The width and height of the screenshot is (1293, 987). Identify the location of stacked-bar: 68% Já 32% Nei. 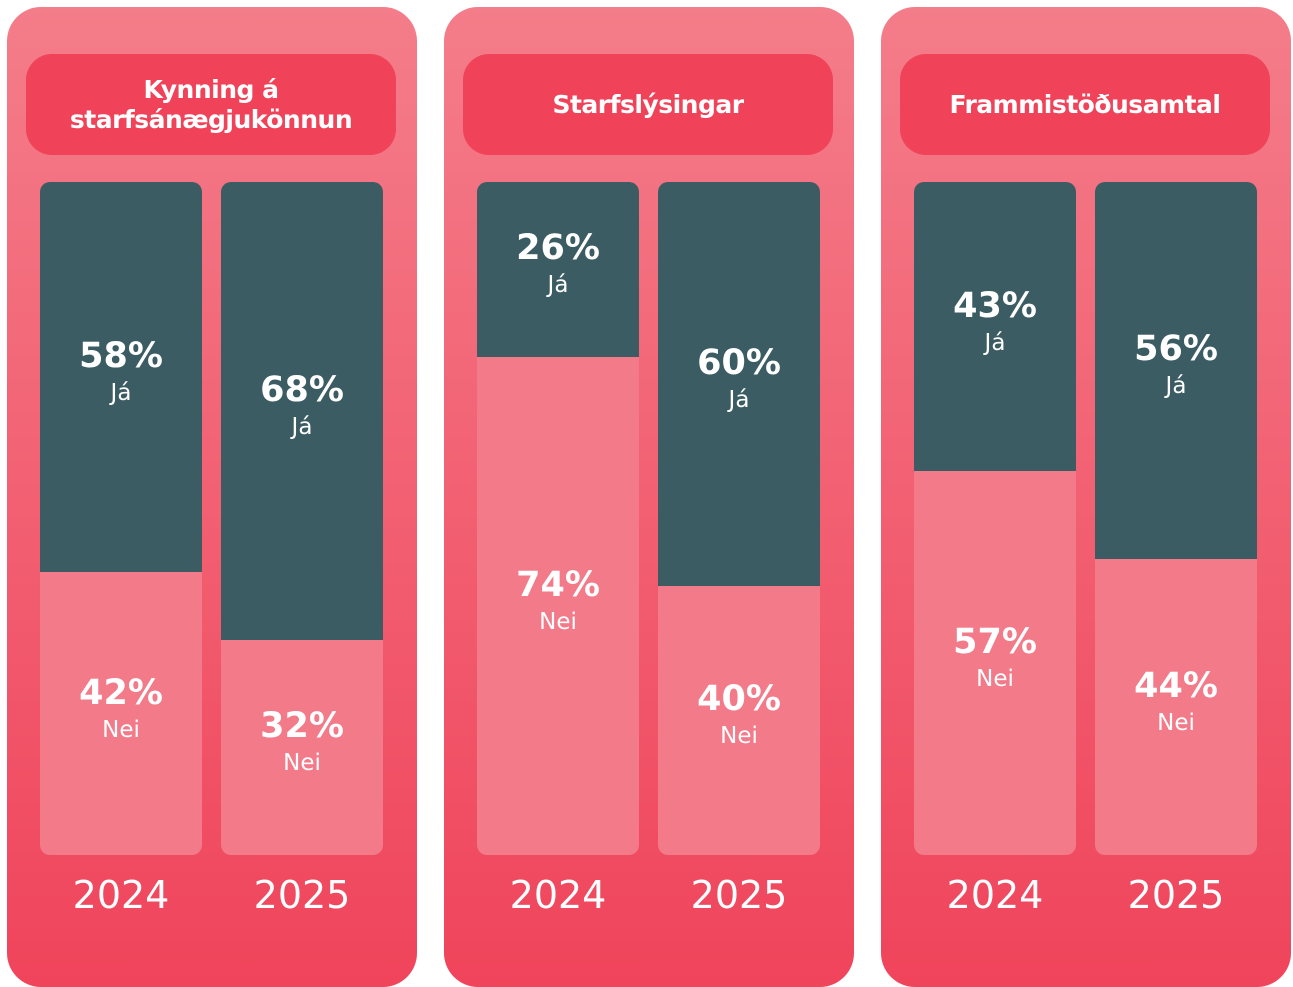
(302, 518).